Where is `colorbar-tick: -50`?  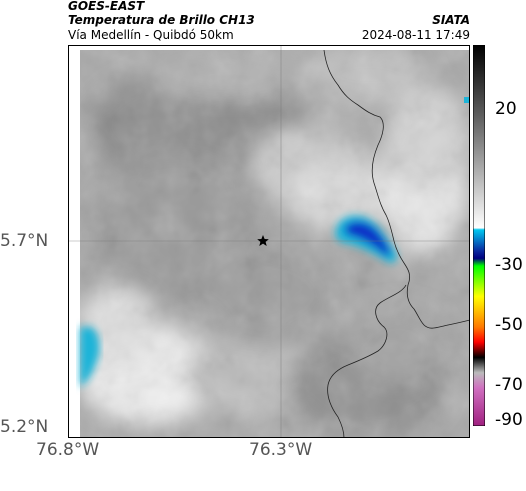 colorbar-tick: -50 is located at coordinates (509, 325).